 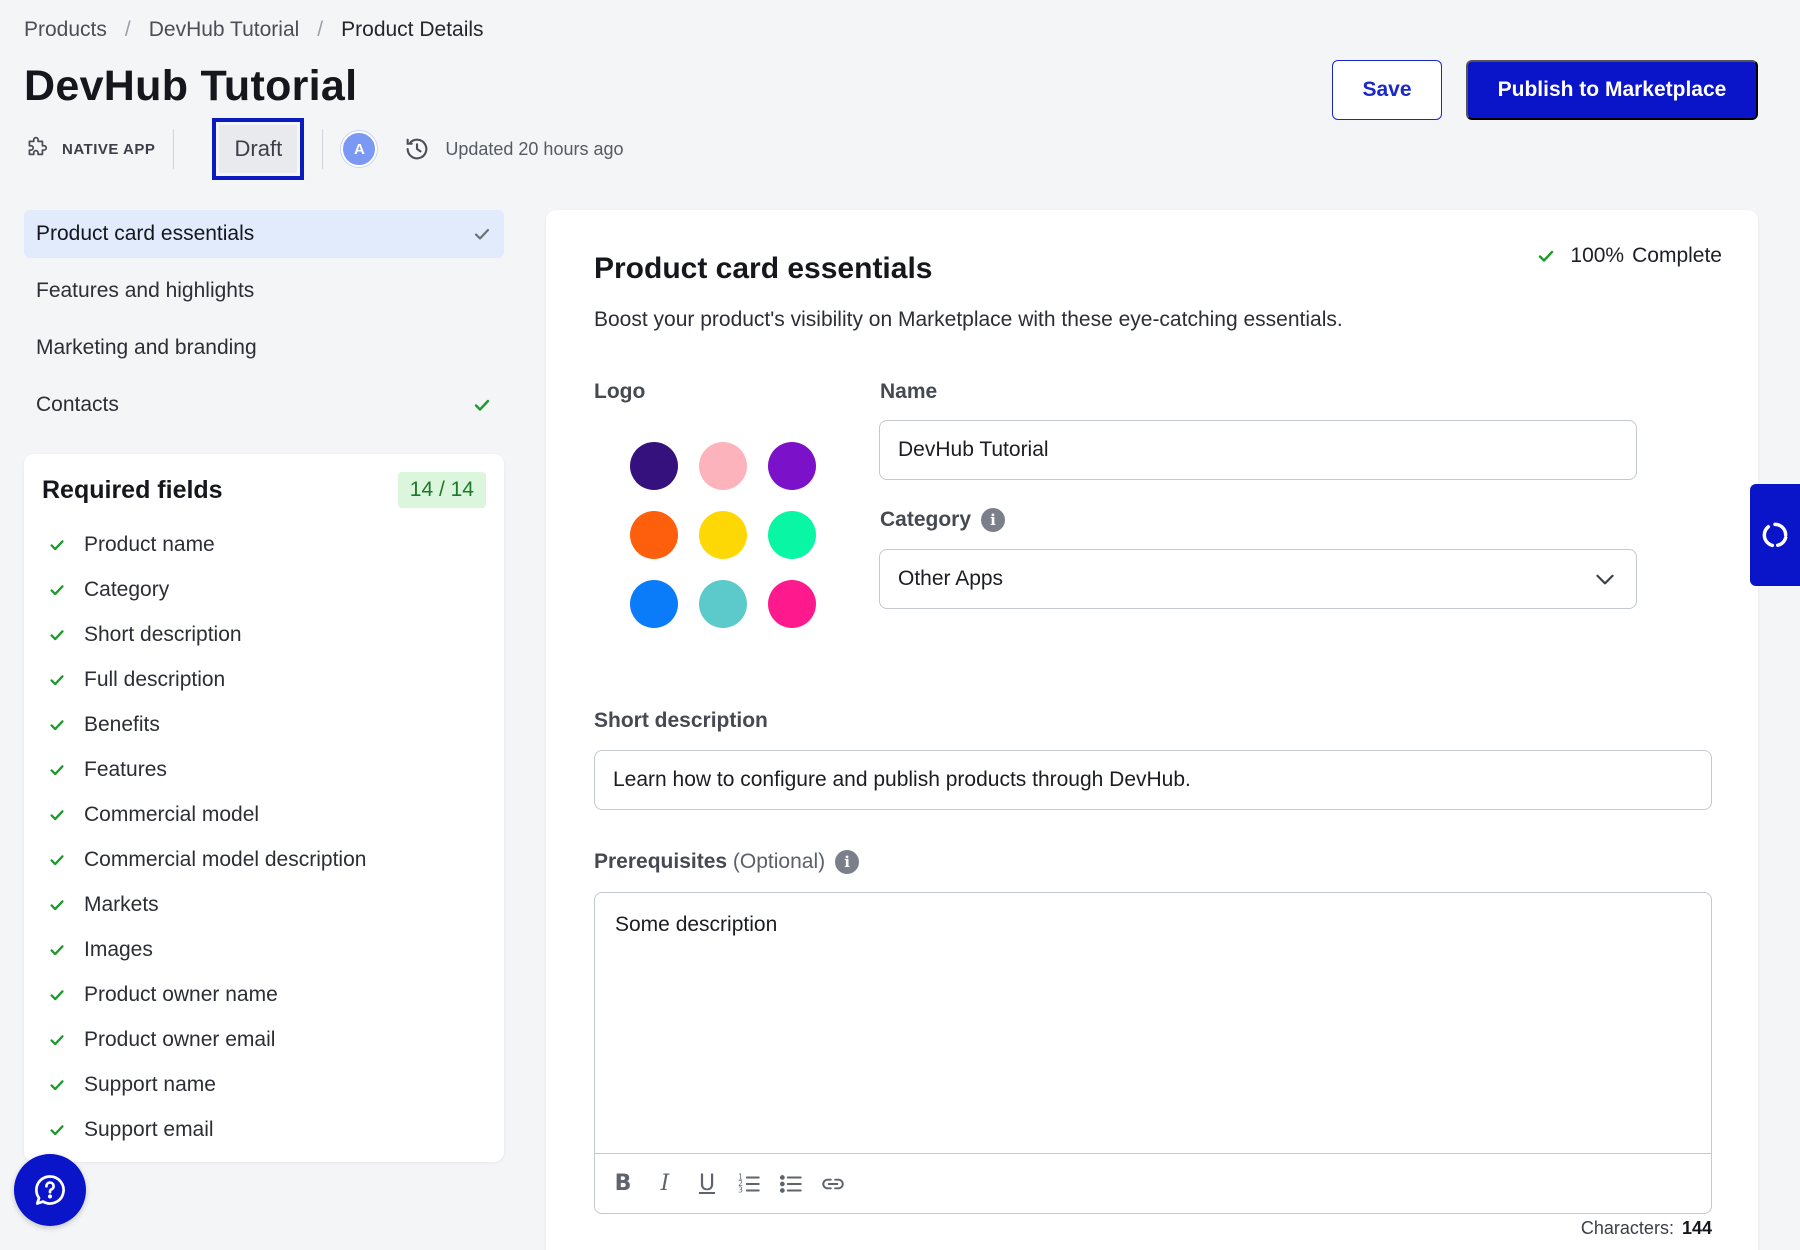 What do you see at coordinates (264, 490) in the screenshot?
I see `required-fields-header: Required fields 14 / 14` at bounding box center [264, 490].